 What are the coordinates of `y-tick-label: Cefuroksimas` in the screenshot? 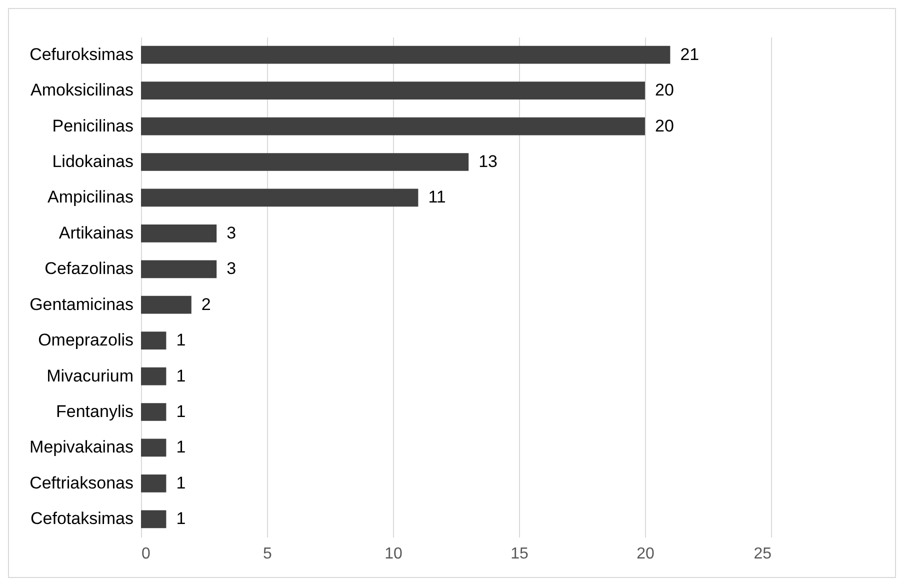 It's located at (82, 54).